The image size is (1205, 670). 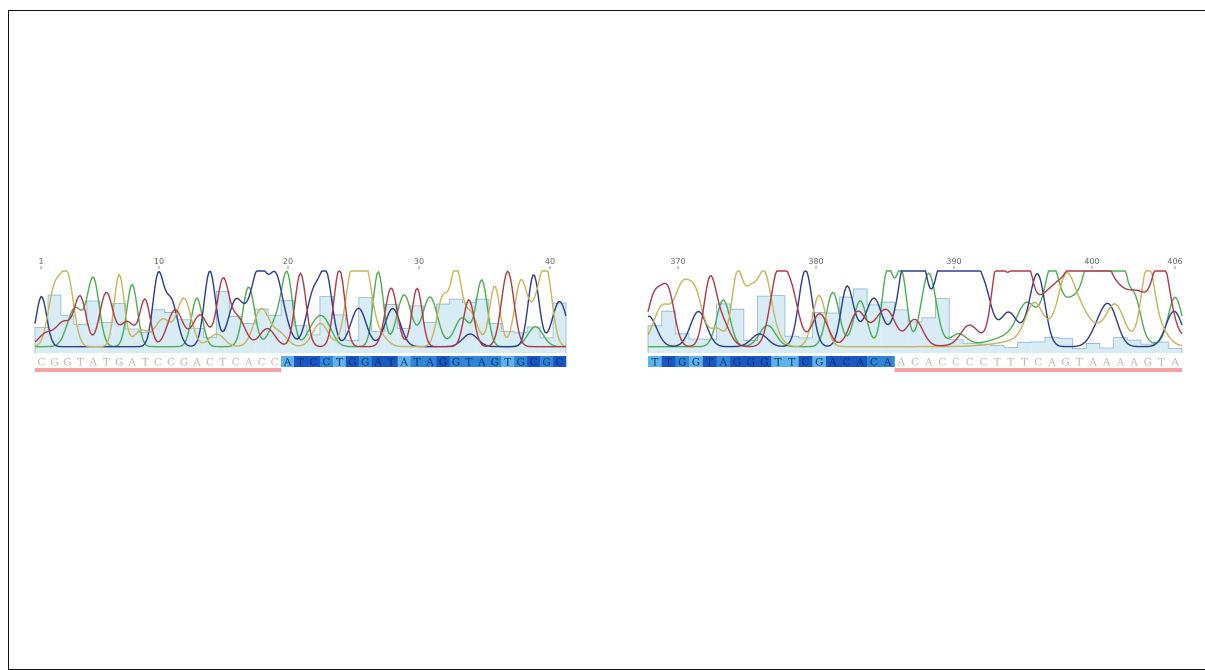 What do you see at coordinates (926, 263) in the screenshot?
I see `position-ruler: 370 380 390 400 406` at bounding box center [926, 263].